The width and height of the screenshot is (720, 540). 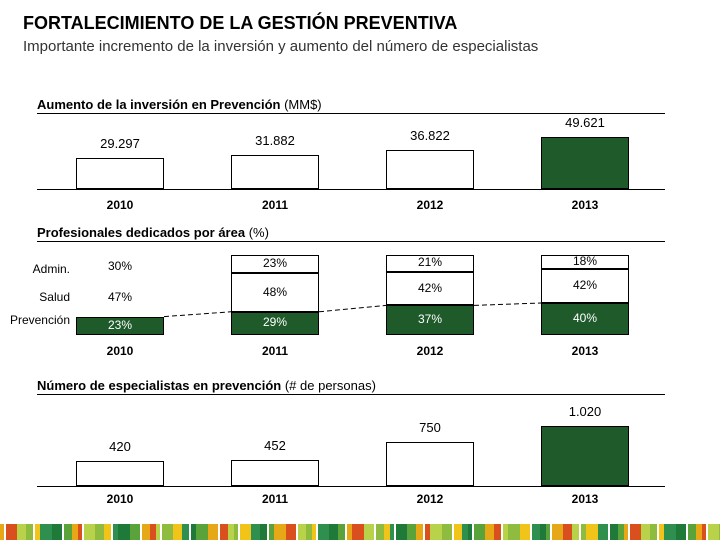 I want to click on investment-value-label: 29.297, so click(x=120, y=143).